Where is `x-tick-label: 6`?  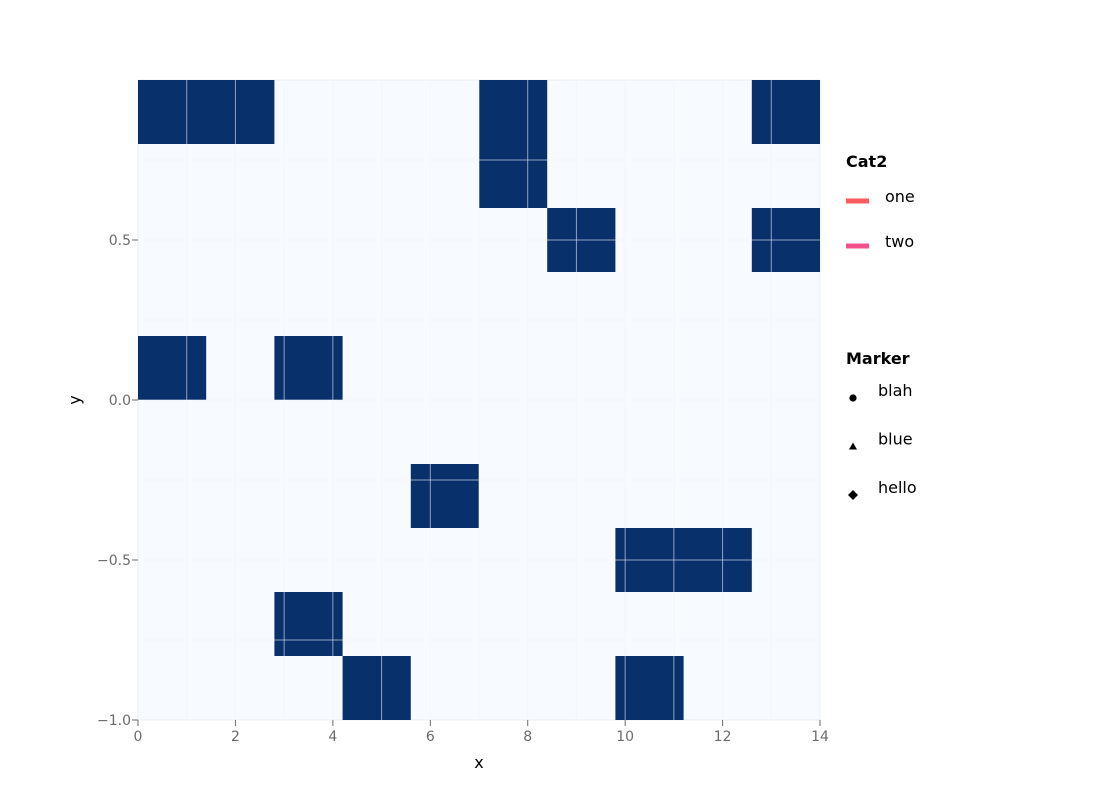
x-tick-label: 6 is located at coordinates (430, 737).